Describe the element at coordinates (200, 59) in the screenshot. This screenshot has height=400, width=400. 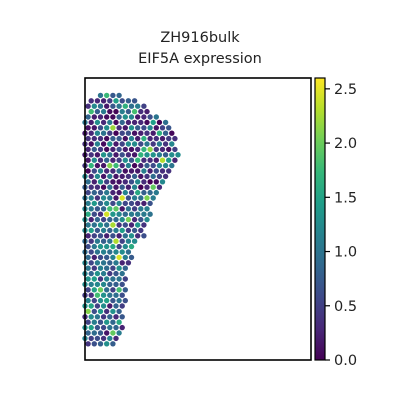
I see `chart-title-line2: EIF5A expression` at that location.